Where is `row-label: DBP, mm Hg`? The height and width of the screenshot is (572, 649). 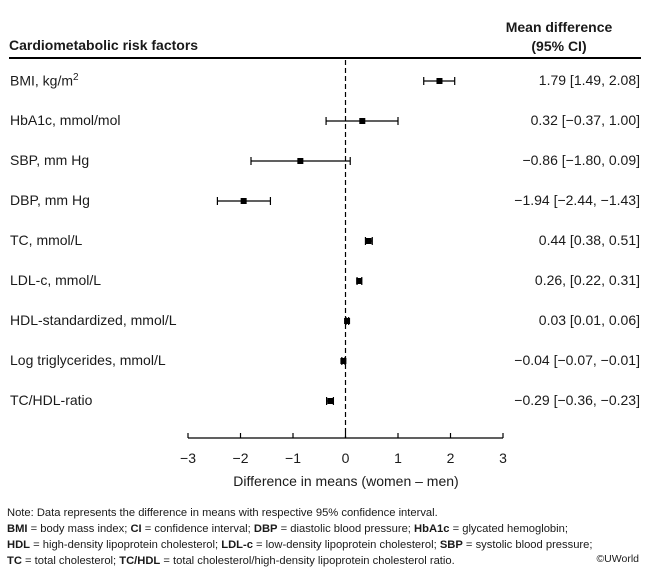
row-label: DBP, mm Hg is located at coordinates (50, 200).